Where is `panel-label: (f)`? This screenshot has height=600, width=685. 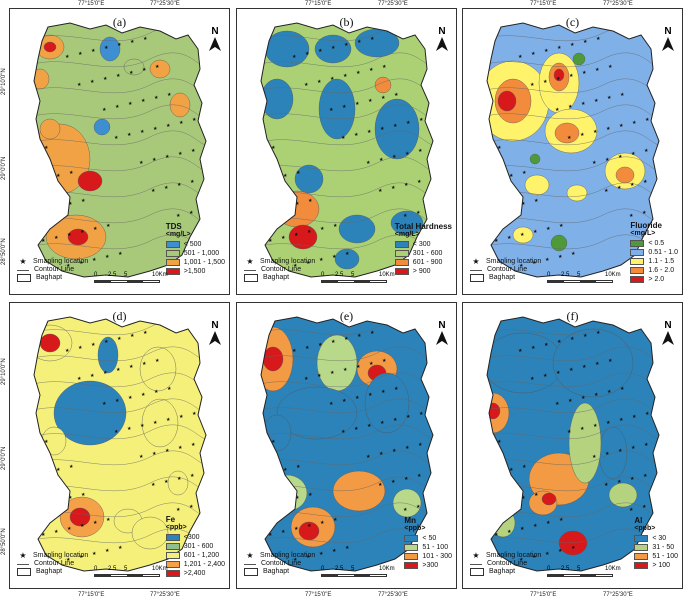 panel-label: (f) is located at coordinates (572, 316).